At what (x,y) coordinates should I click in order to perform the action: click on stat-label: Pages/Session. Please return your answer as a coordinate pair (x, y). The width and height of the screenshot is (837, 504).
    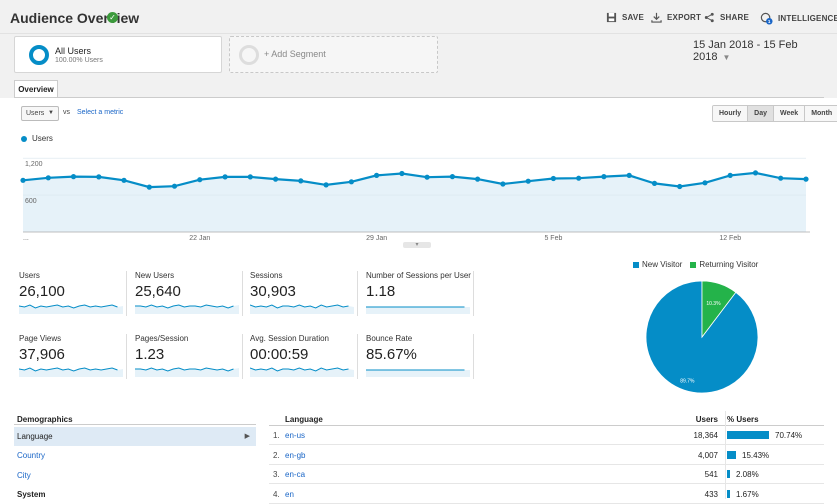
    Looking at the image, I should click on (162, 338).